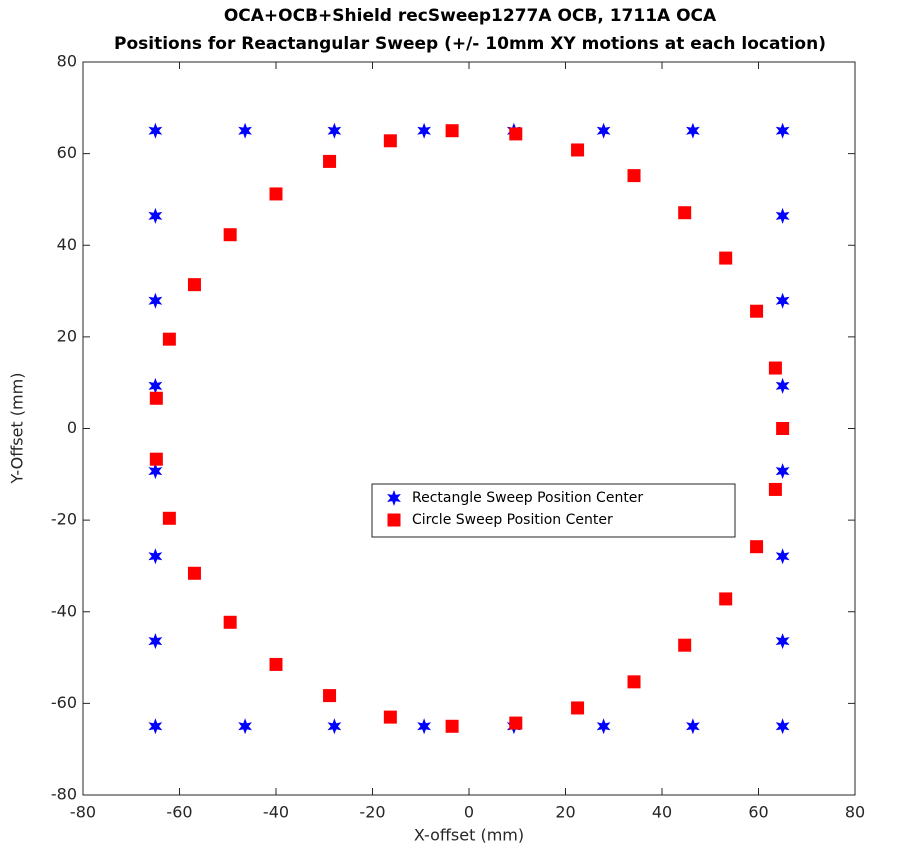 The height and width of the screenshot is (851, 917). Describe the element at coordinates (527, 498) in the screenshot. I see `legend-label: Rectangle Sweep Position Center` at that location.